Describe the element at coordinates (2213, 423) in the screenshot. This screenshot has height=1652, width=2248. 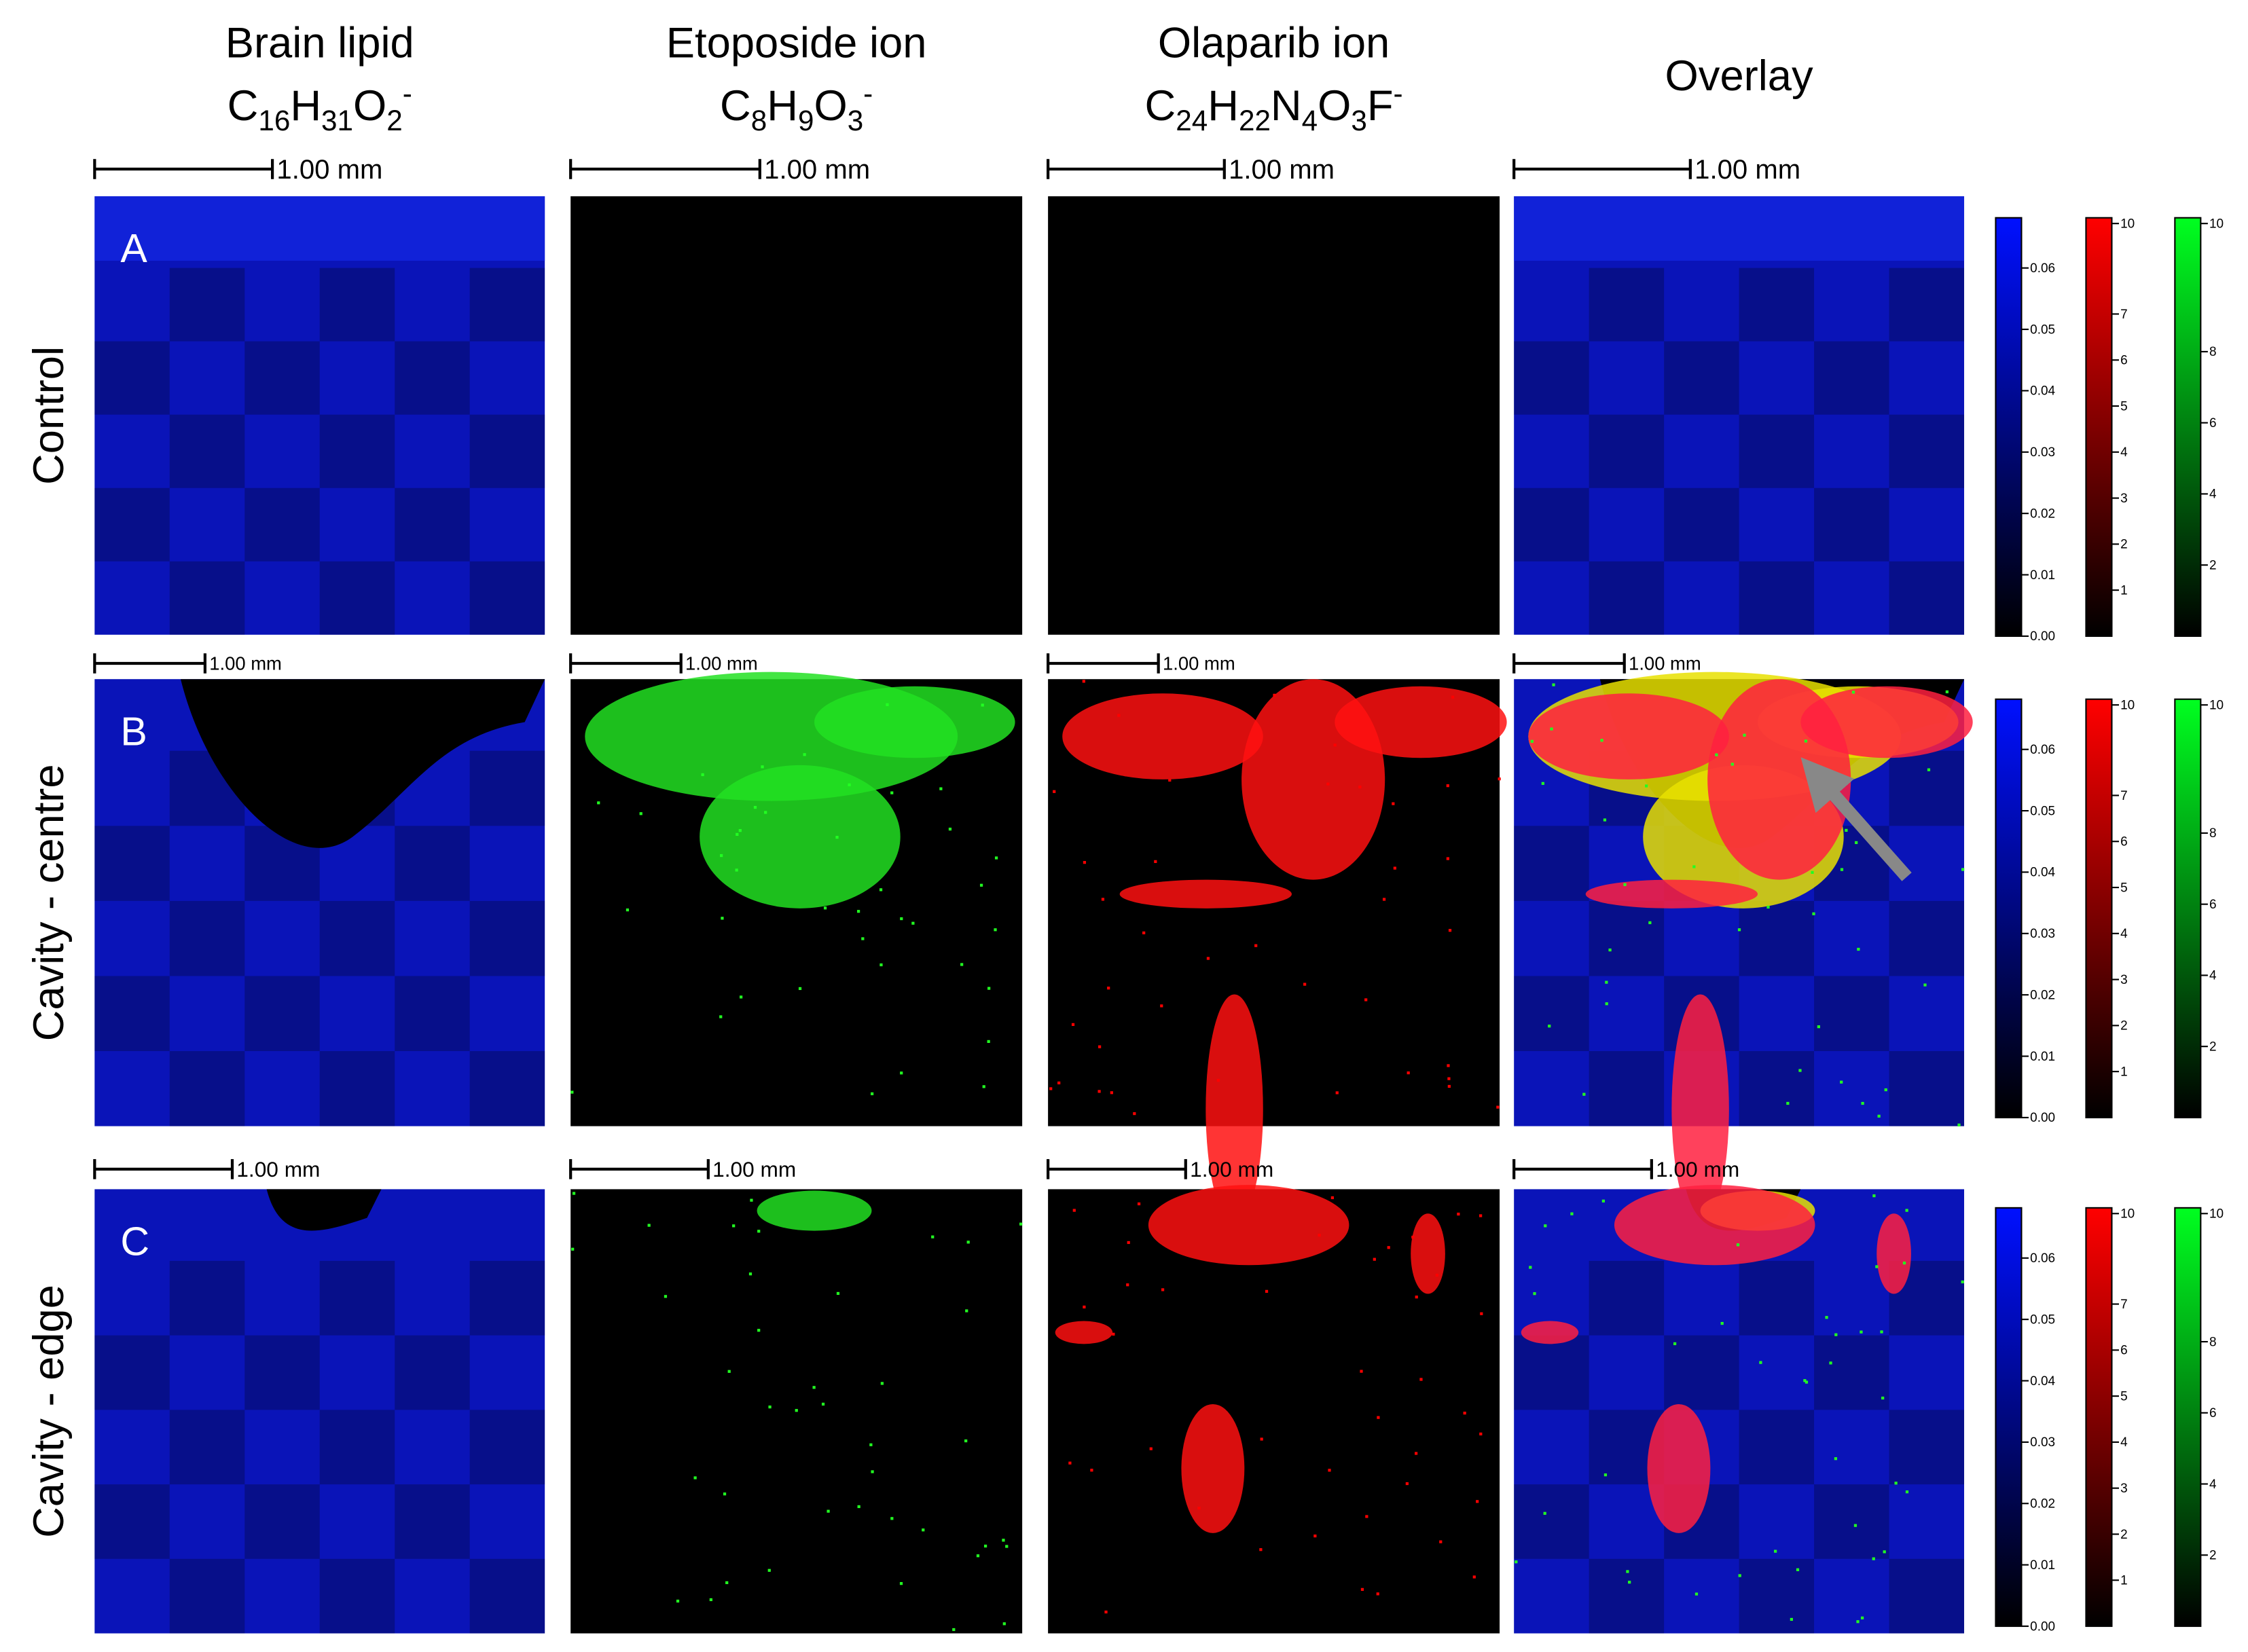
I see `colorbar-label: 6` at that location.